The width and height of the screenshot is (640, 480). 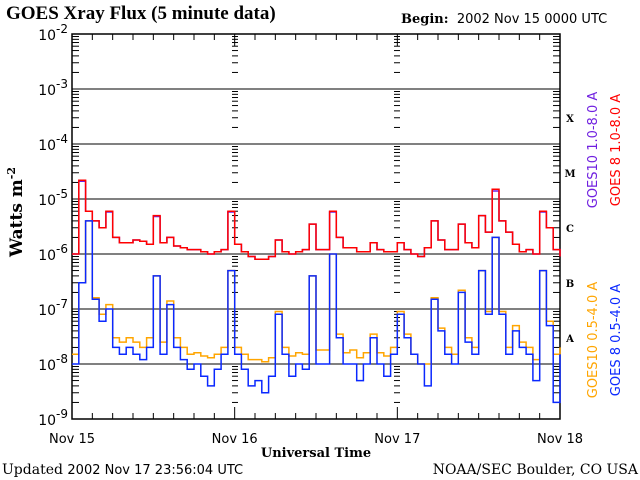 What do you see at coordinates (425, 19) in the screenshot?
I see `begin-label: Begin:` at bounding box center [425, 19].